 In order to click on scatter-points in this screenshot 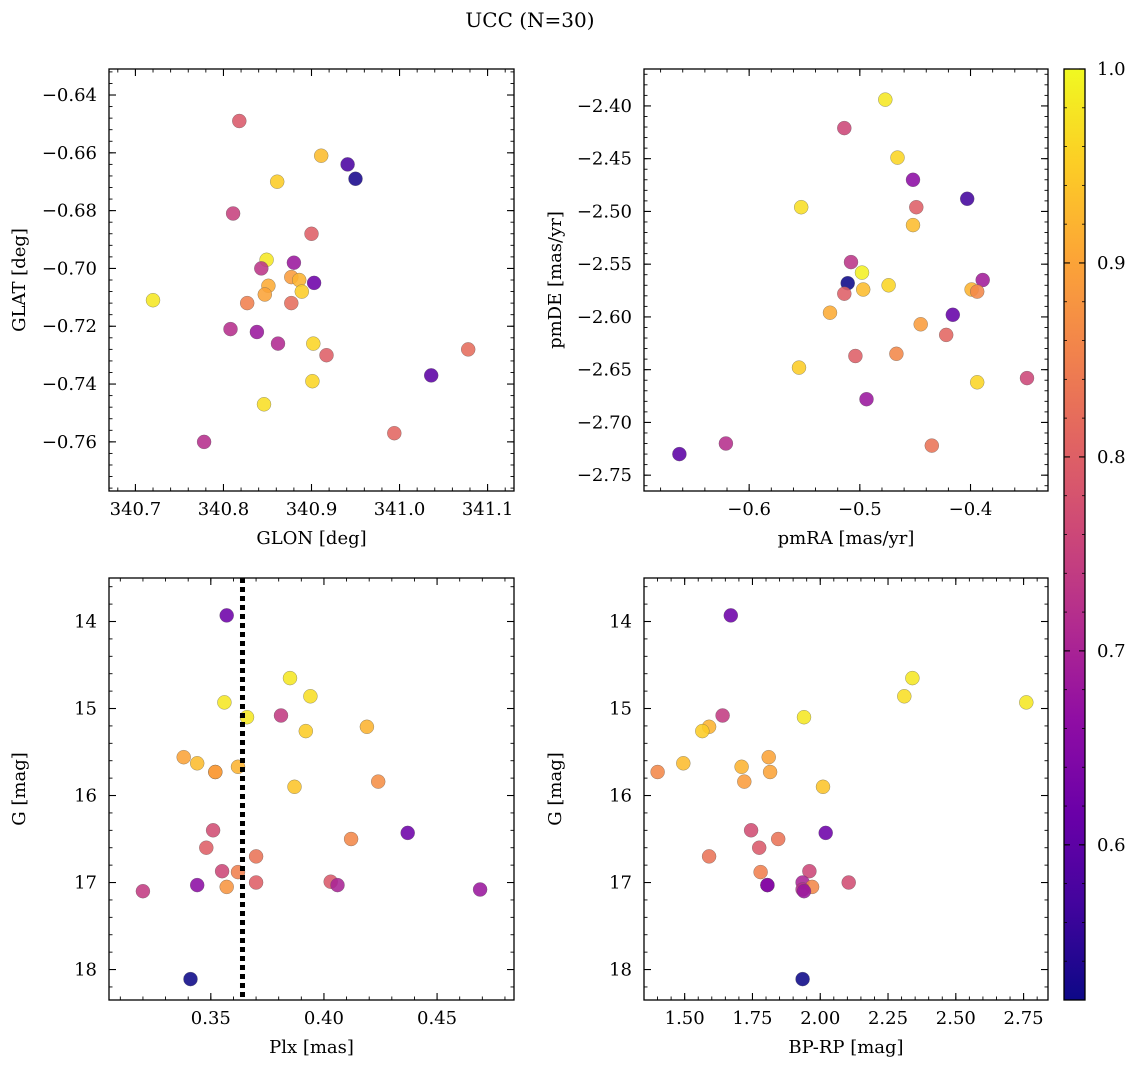, I will do `click(310, 281)`.